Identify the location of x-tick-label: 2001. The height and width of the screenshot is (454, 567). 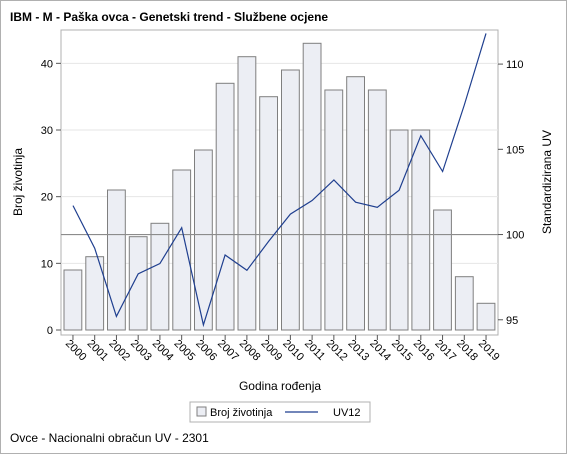
(98, 351).